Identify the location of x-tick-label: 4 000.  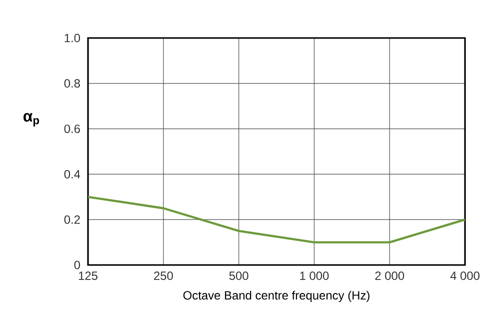
(465, 276).